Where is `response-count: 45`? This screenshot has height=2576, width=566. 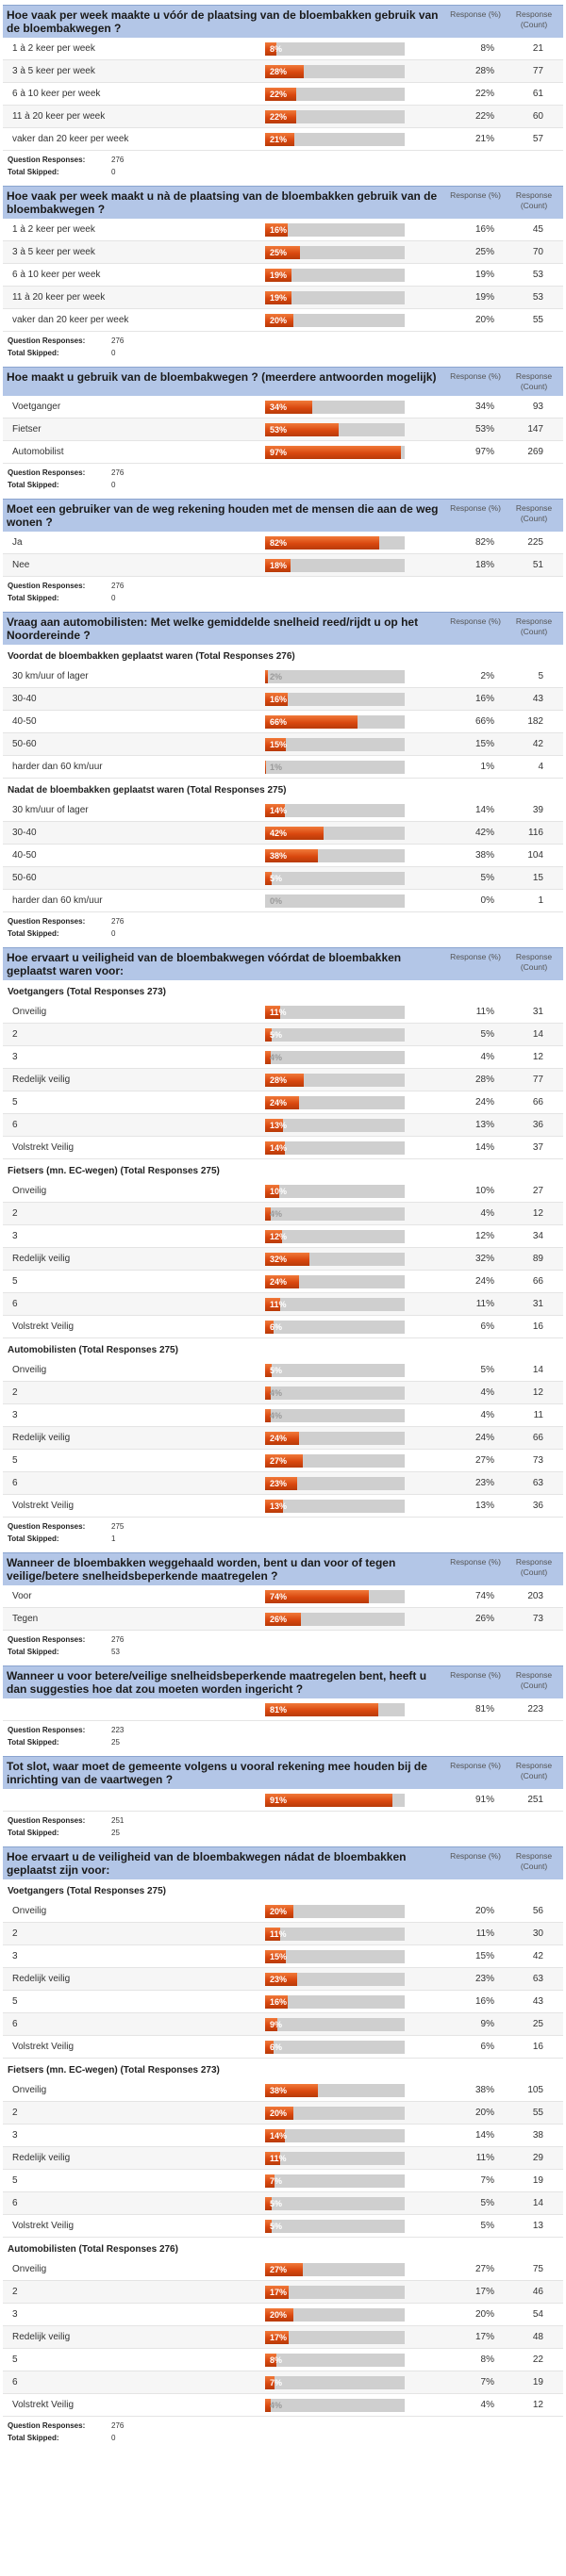
response-count: 45 is located at coordinates (537, 230).